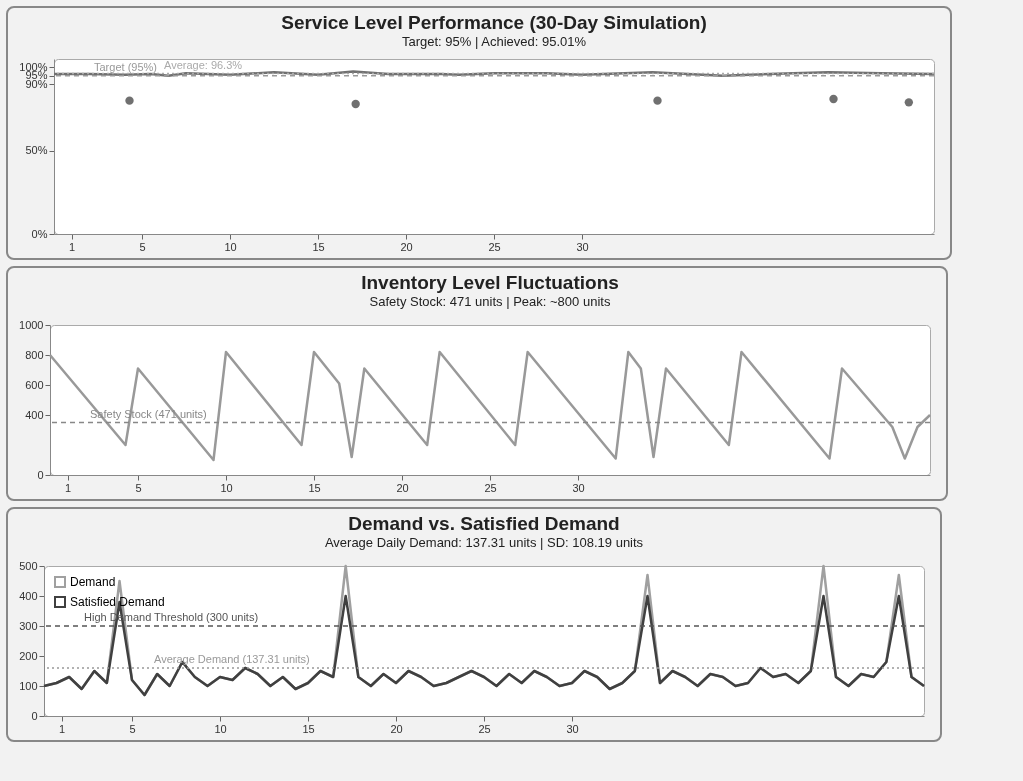 This screenshot has width=1023, height=781. Describe the element at coordinates (34, 354) in the screenshot. I see `y-tick-label: 800` at that location.